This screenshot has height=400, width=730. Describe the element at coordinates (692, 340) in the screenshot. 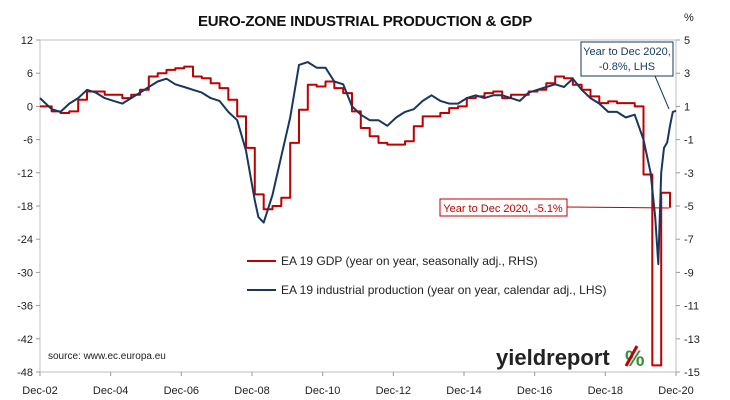

I see `right-tick-label: -13` at that location.